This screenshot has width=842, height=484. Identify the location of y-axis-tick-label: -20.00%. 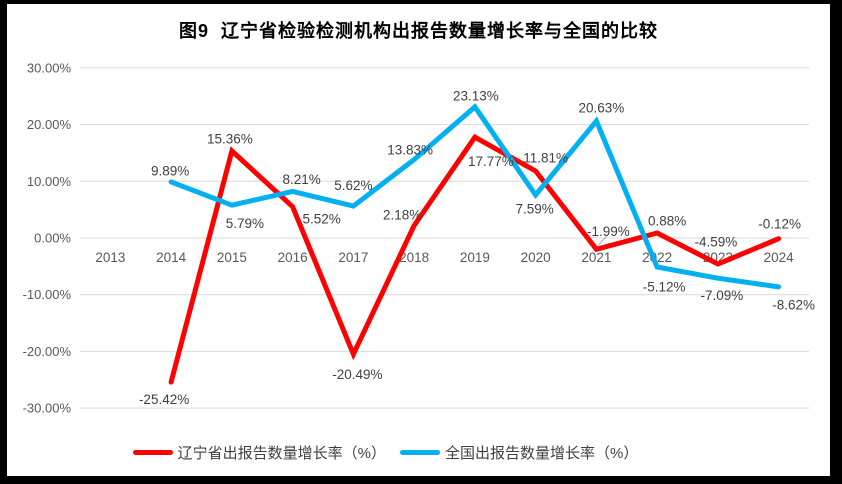
(47, 351).